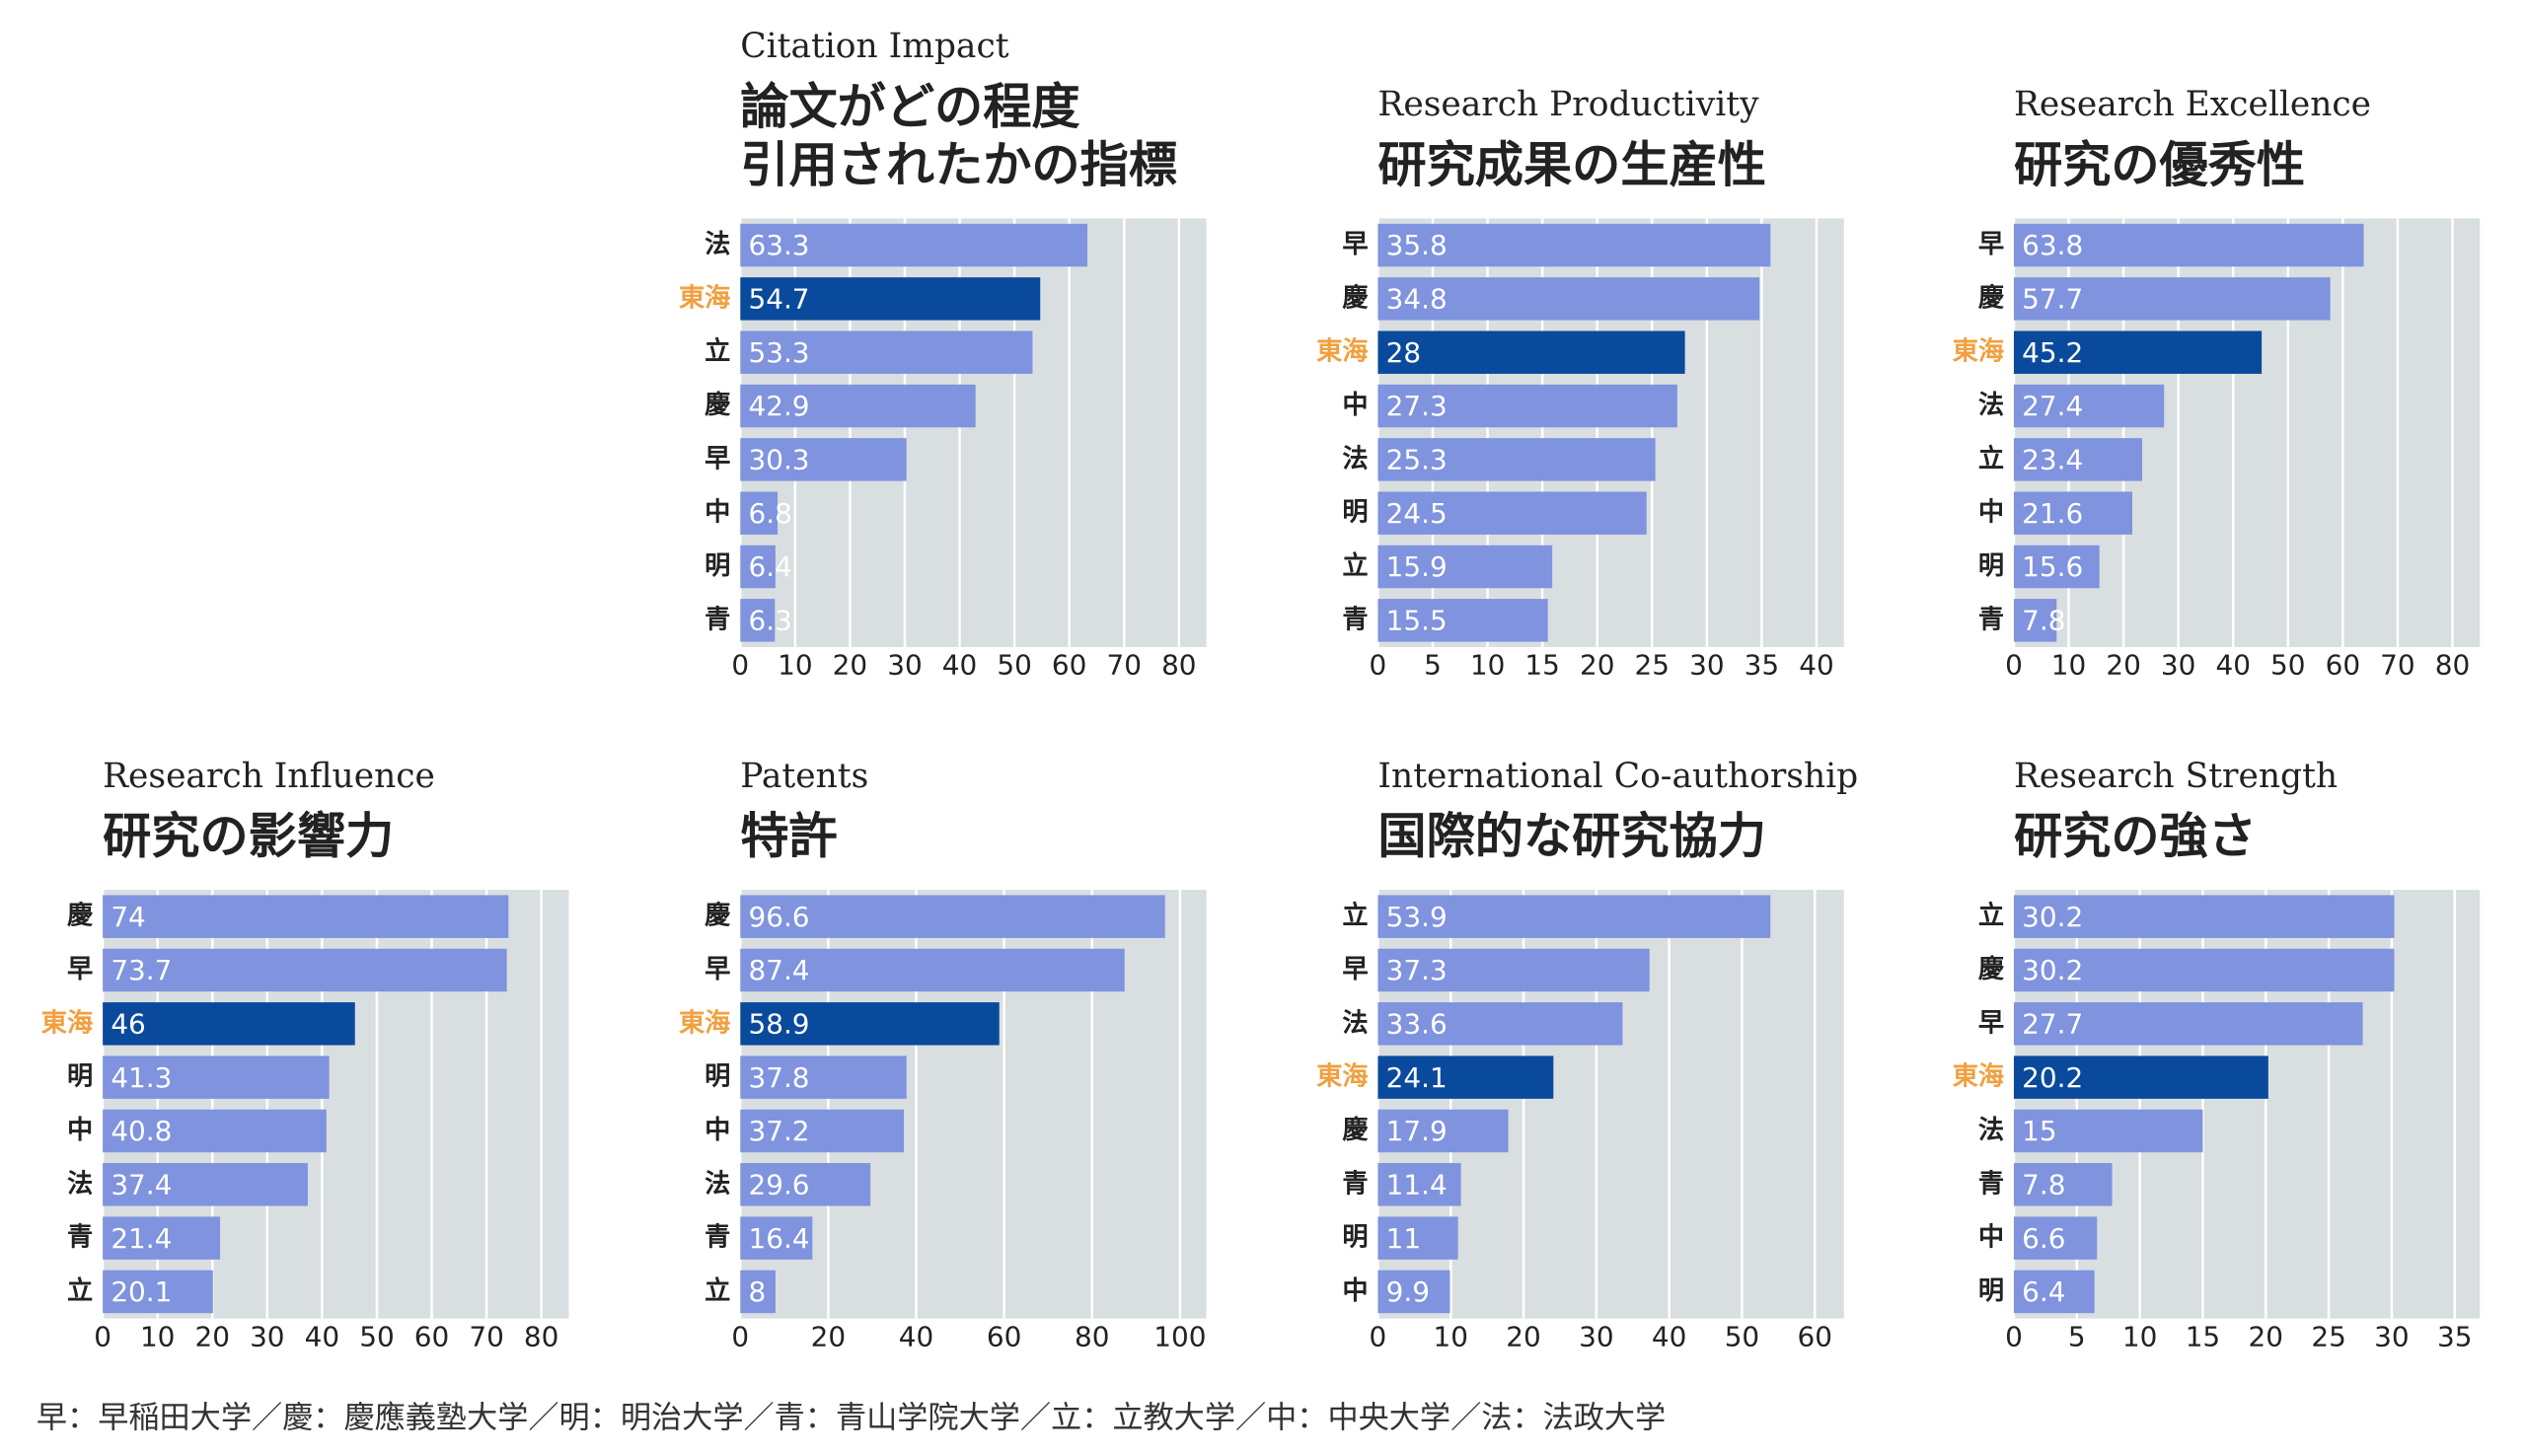  Describe the element at coordinates (778, 917) in the screenshot. I see `value-label: 96.6` at that location.